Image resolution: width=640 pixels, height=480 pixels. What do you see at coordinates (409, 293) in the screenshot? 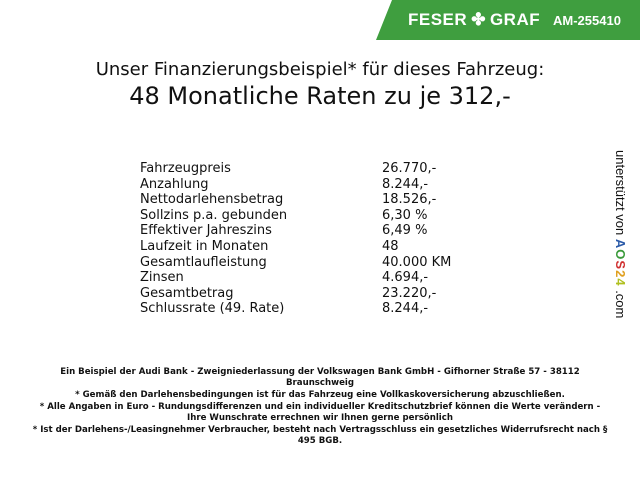
I see `row-value: 23.220,-` at bounding box center [409, 293].